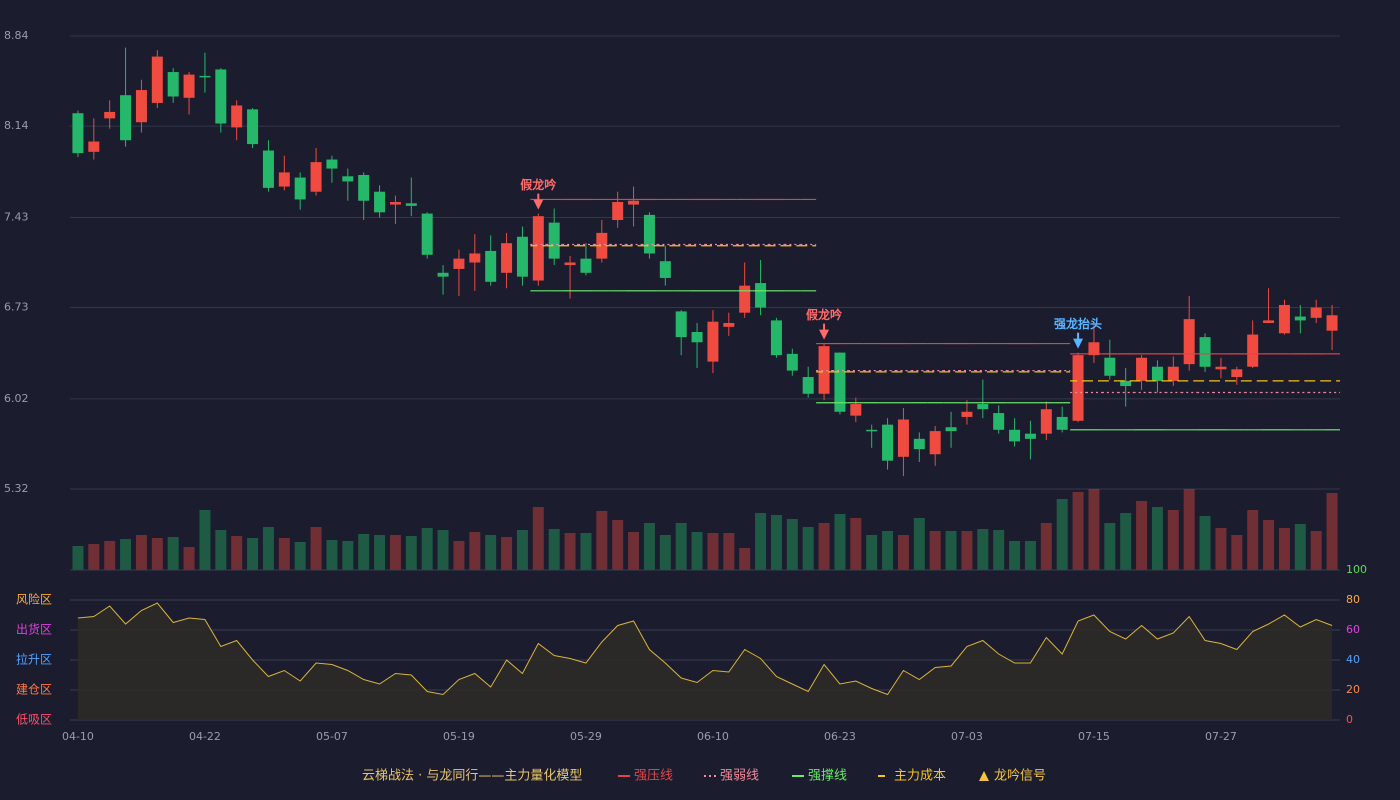 This screenshot has width=1400, height=800. I want to click on zone-label: 出货区, so click(34, 629).